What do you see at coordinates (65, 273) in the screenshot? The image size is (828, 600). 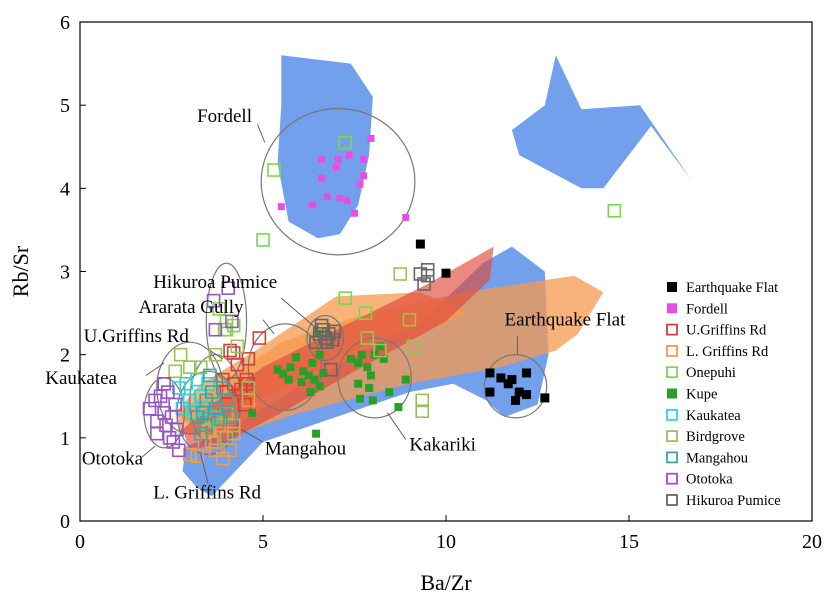 I see `y-tick-label: 3` at bounding box center [65, 273].